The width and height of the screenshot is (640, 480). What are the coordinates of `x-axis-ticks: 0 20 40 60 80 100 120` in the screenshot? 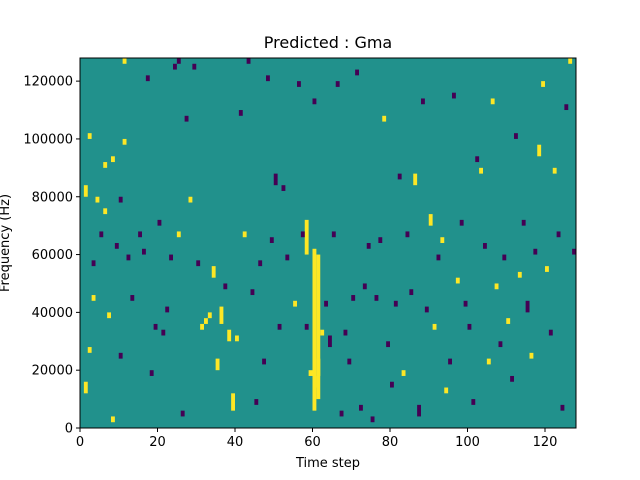 It's located at (316, 439).